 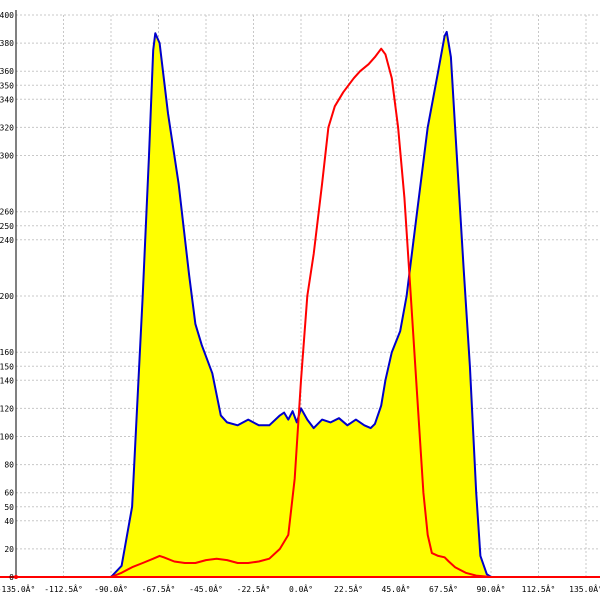 I want to click on y-tick-label: 300, so click(x=7, y=156).